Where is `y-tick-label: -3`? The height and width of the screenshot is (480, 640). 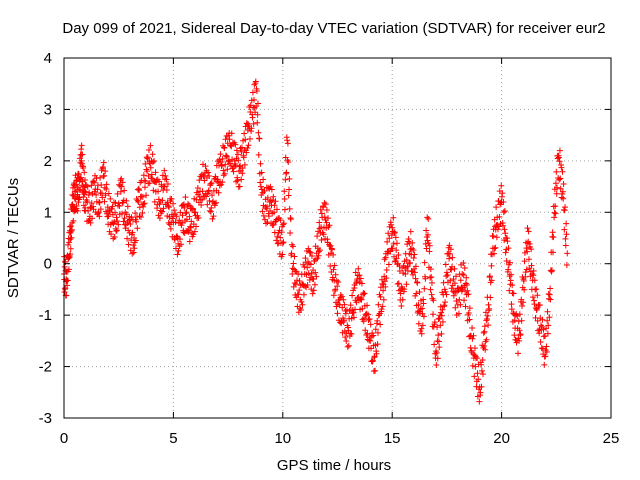
y-tick-label: -3 is located at coordinates (45, 418).